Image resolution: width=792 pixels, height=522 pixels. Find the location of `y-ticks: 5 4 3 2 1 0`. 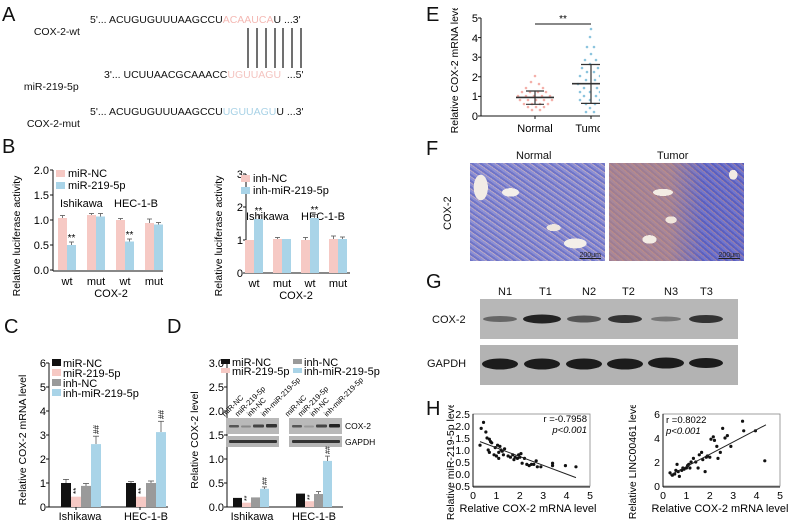

y-ticks: 5 4 3 2 1 0 is located at coordinates (475, 68).